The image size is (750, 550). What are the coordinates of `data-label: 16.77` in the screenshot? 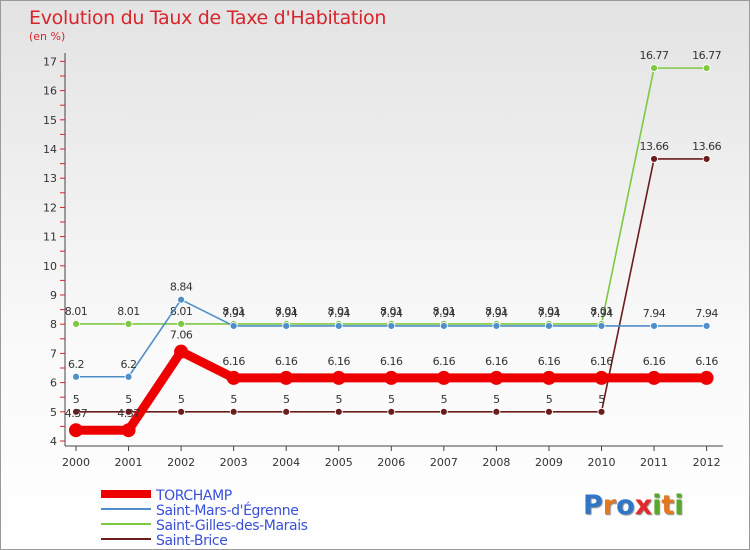 It's located at (654, 55).